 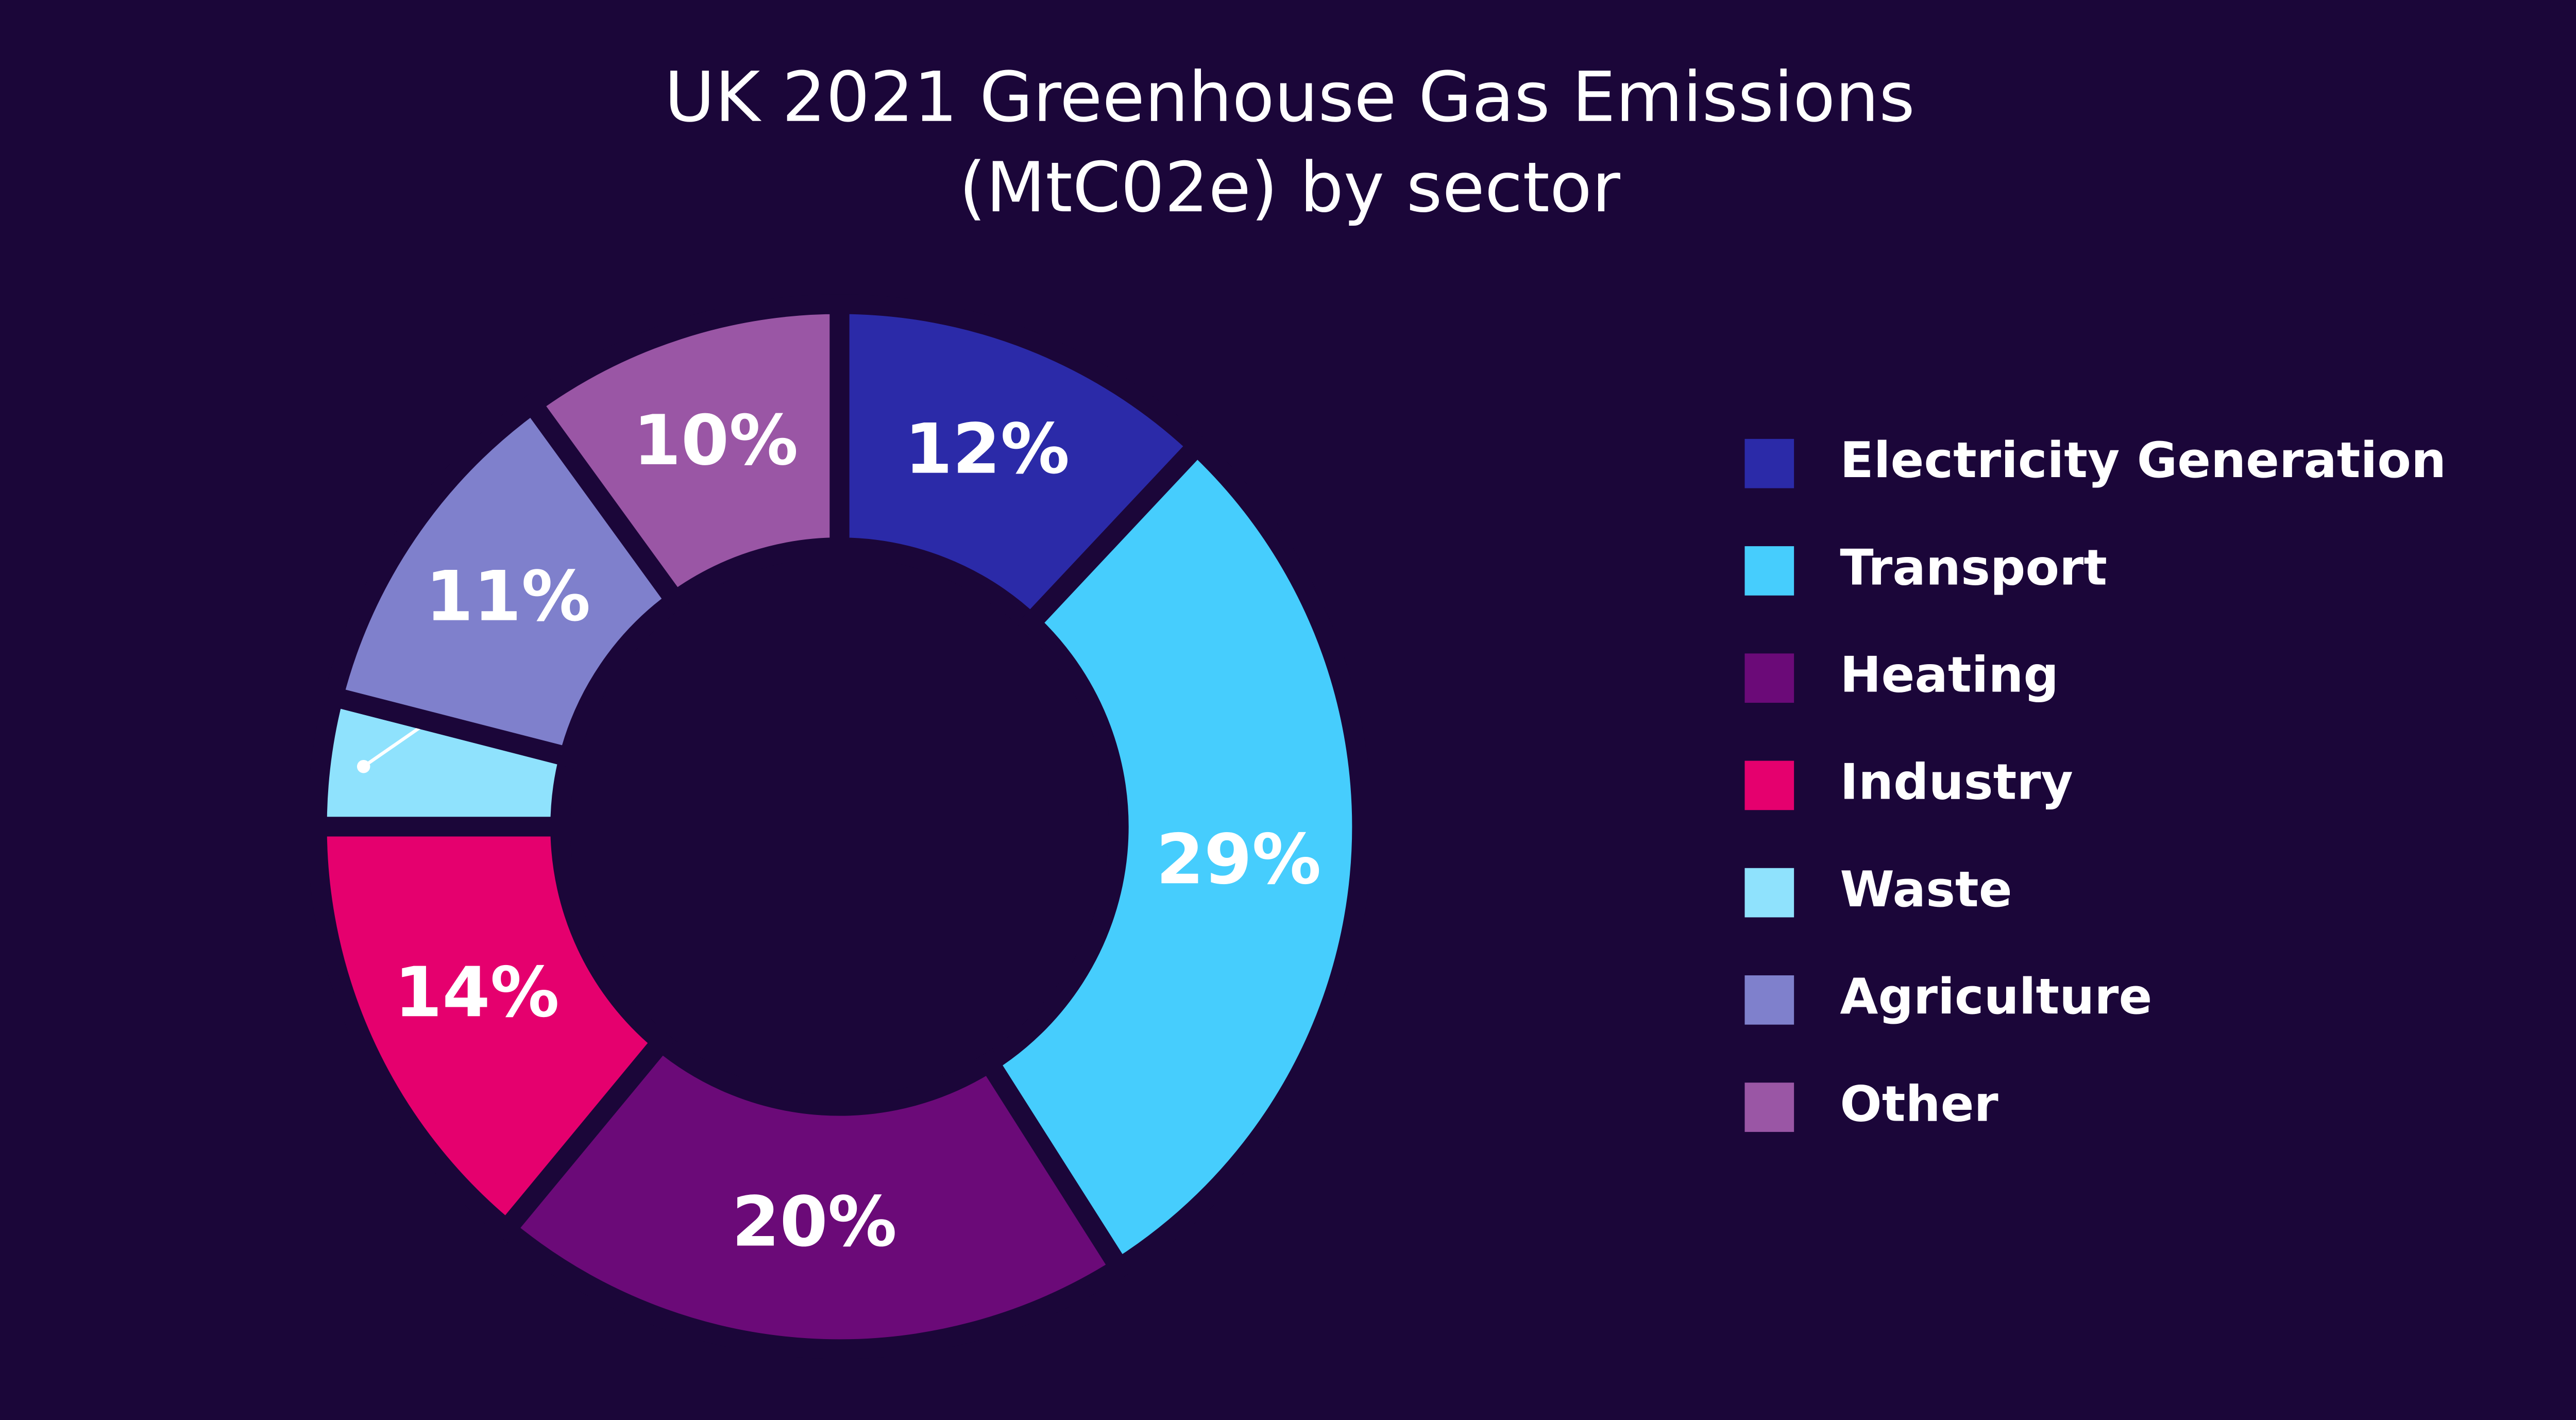 I want to click on legend-label: Agriculture, so click(x=1996, y=996).